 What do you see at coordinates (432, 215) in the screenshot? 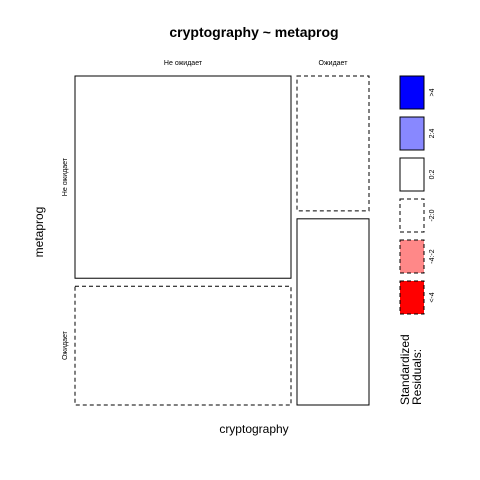
I see `legend-label: -2:0` at bounding box center [432, 215].